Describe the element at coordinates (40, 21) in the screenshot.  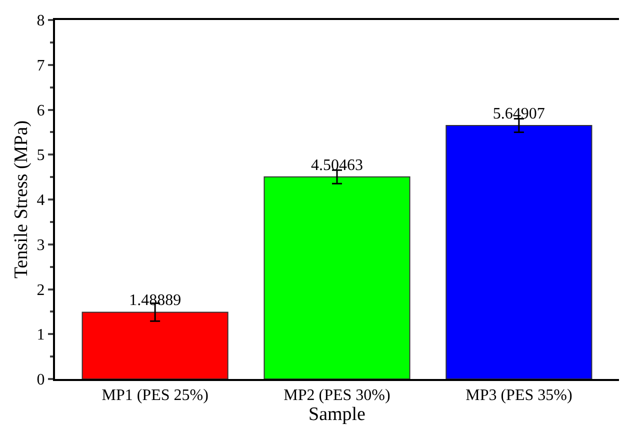
I see `y-tick-label: 8` at that location.